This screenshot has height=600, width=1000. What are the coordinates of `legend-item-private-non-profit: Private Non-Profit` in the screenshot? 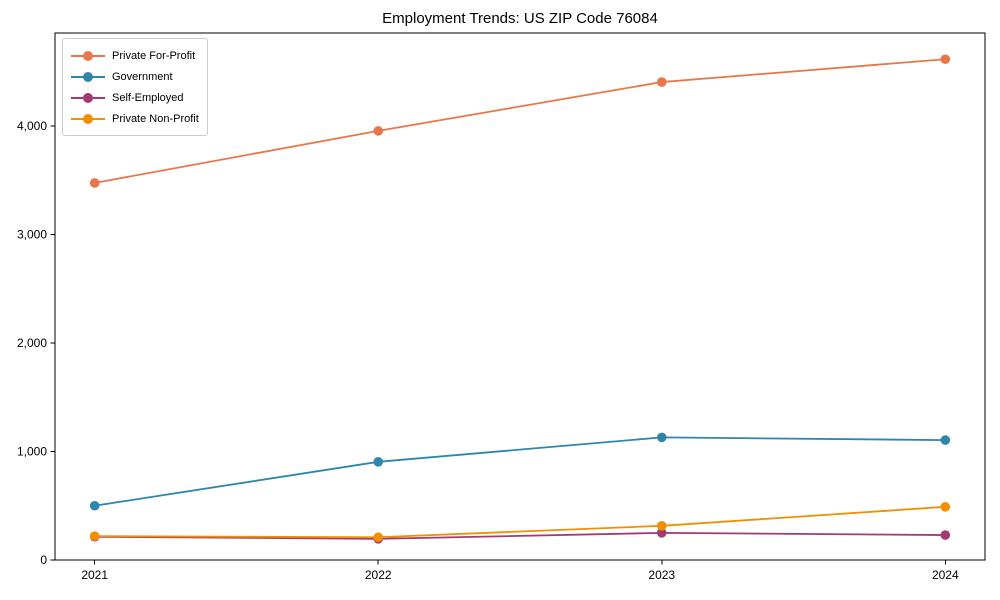 It's located at (135, 118).